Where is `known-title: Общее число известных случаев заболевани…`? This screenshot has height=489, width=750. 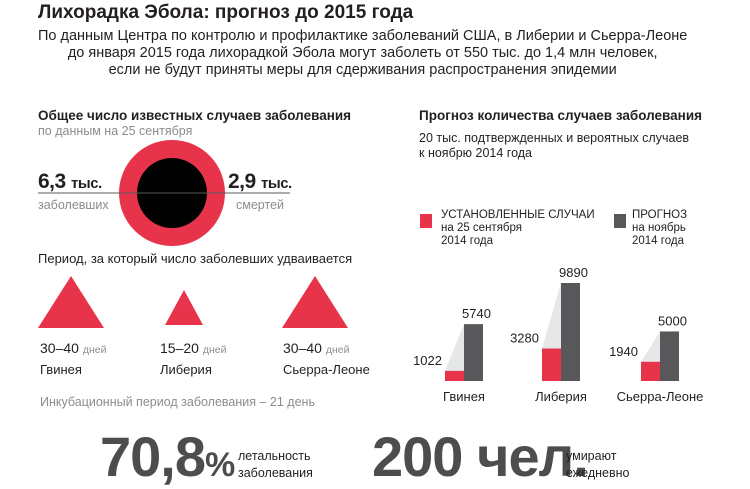
known-title: Общее число известных случаев заболевани… is located at coordinates (195, 115).